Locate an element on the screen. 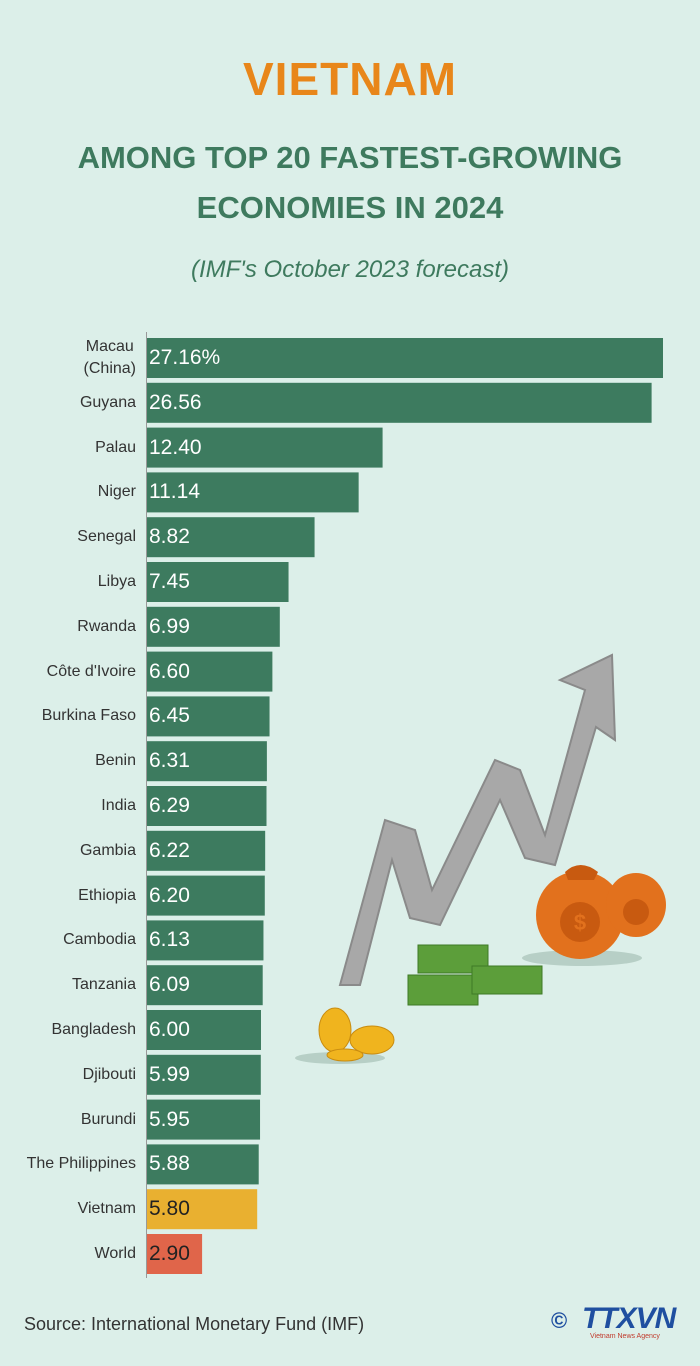 Image resolution: width=700 pixels, height=1366 pixels. category-label-text: Senegal is located at coordinates (106, 537).